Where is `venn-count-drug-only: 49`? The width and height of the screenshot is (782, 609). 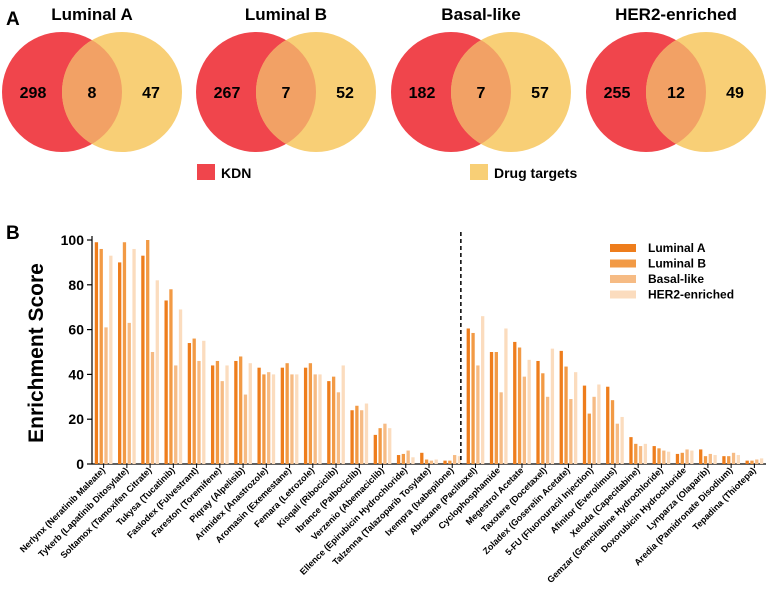 venn-count-drug-only: 49 is located at coordinates (735, 93).